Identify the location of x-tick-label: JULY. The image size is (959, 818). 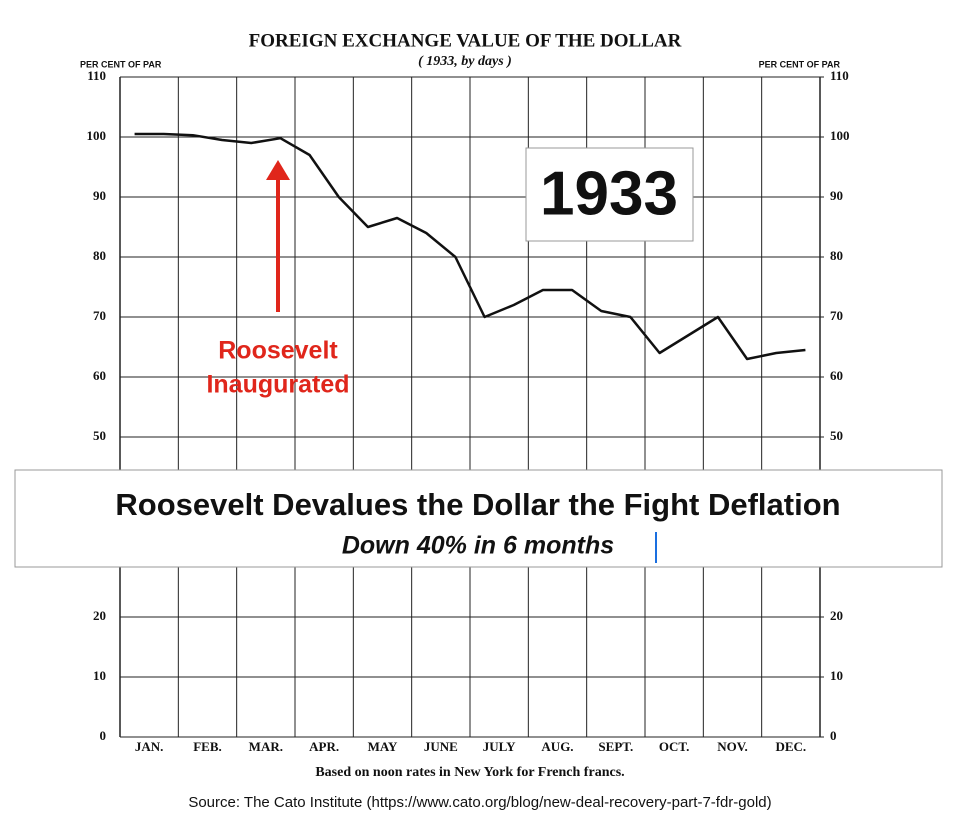
(499, 746).